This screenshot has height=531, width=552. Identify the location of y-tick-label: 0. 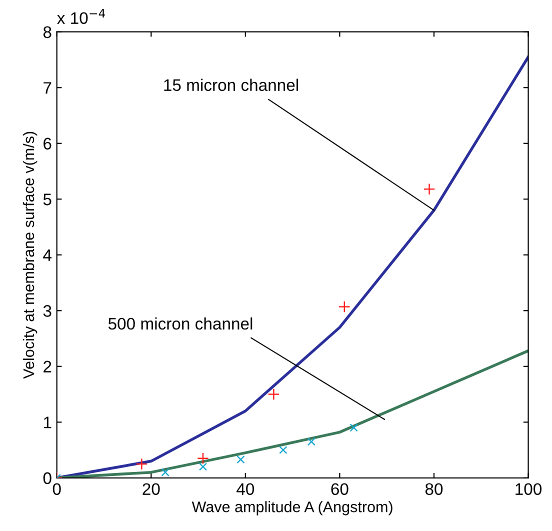
(47, 478).